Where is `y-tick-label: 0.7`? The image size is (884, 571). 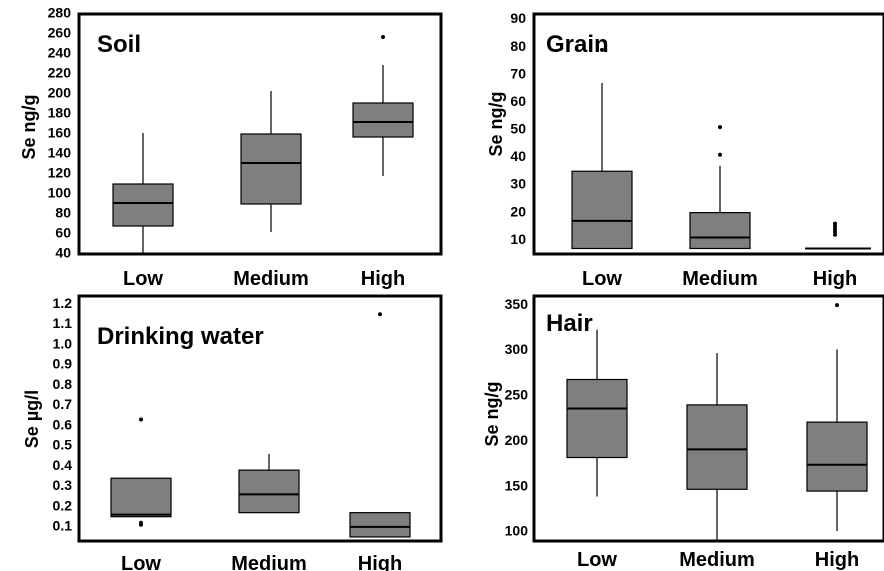
y-tick-label: 0.7 is located at coordinates (63, 404).